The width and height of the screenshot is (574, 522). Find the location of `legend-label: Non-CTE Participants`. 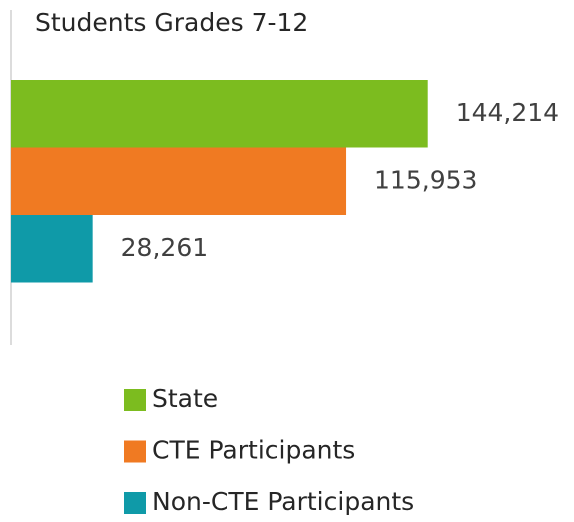

legend-label: Non-CTE Participants is located at coordinates (283, 501).